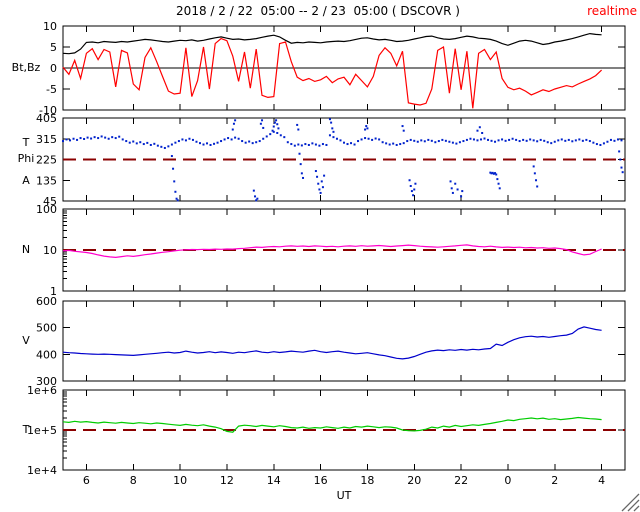  What do you see at coordinates (274, 480) in the screenshot?
I see `x-tick-label: 14` at bounding box center [274, 480].